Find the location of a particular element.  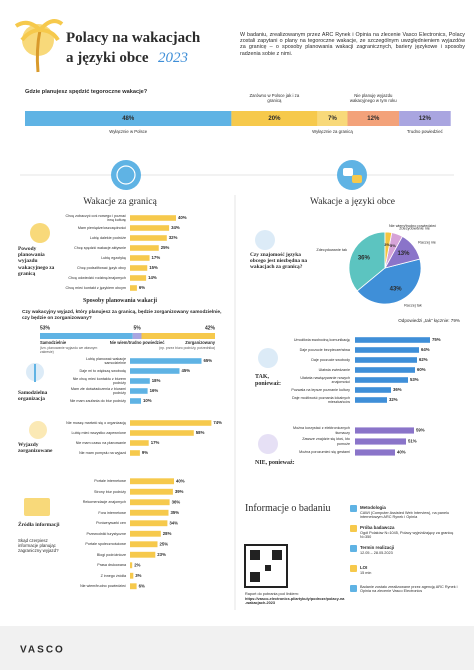

bar-label: Nie mam pomysłu na wyjazd is located at coordinates (102, 452).